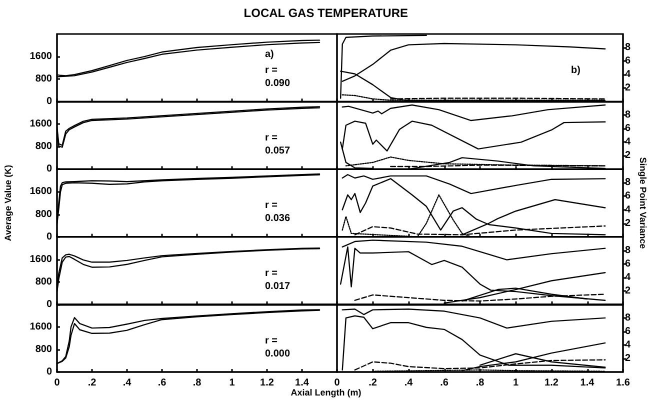  I want to click on x-axis-title: Axial Length (m), so click(326, 393).